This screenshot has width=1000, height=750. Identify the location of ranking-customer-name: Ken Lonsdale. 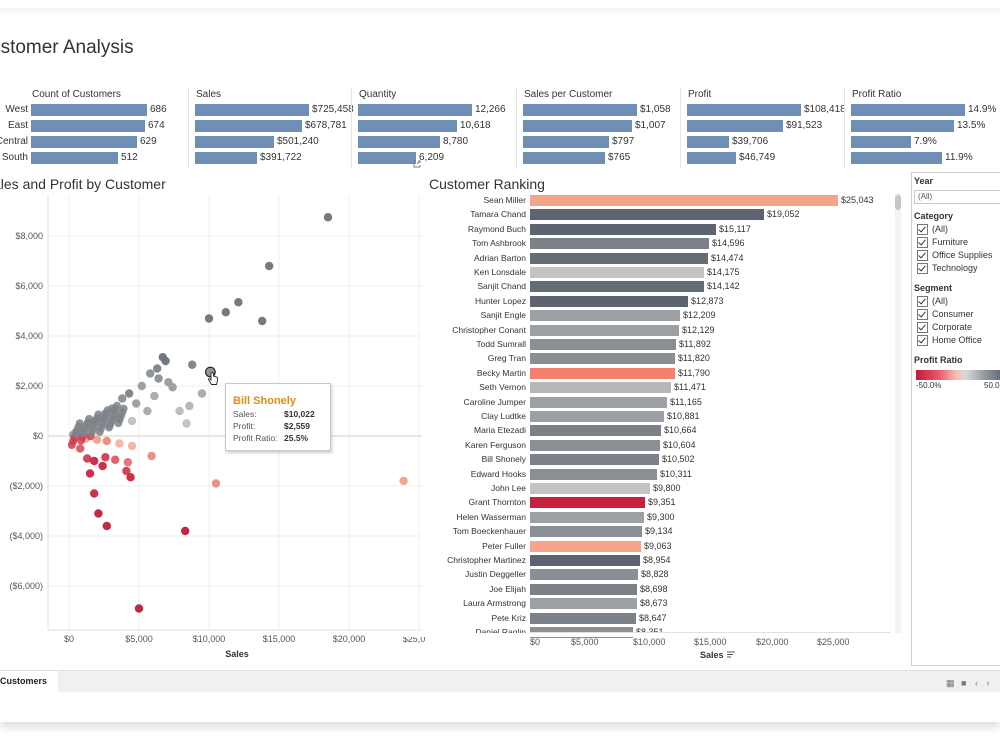
(500, 272).